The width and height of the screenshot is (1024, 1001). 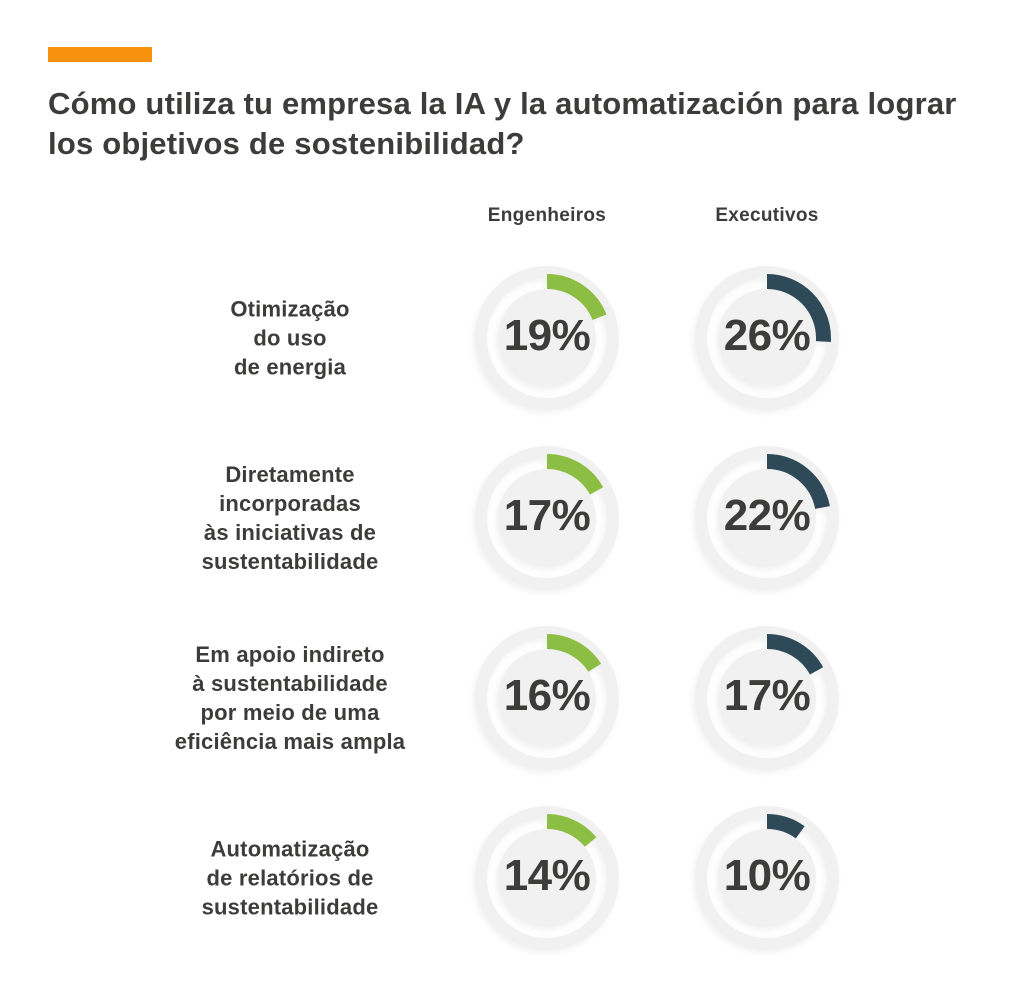 I want to click on donut-executivos-row-1: 26%, so click(x=767, y=338).